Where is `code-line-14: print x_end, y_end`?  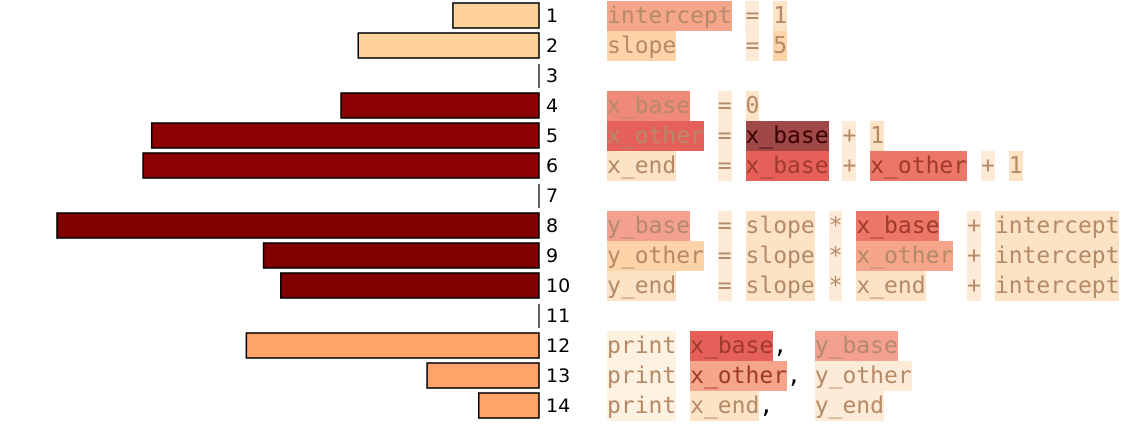
code-line-14: print x_end, y_end is located at coordinates (746, 406).